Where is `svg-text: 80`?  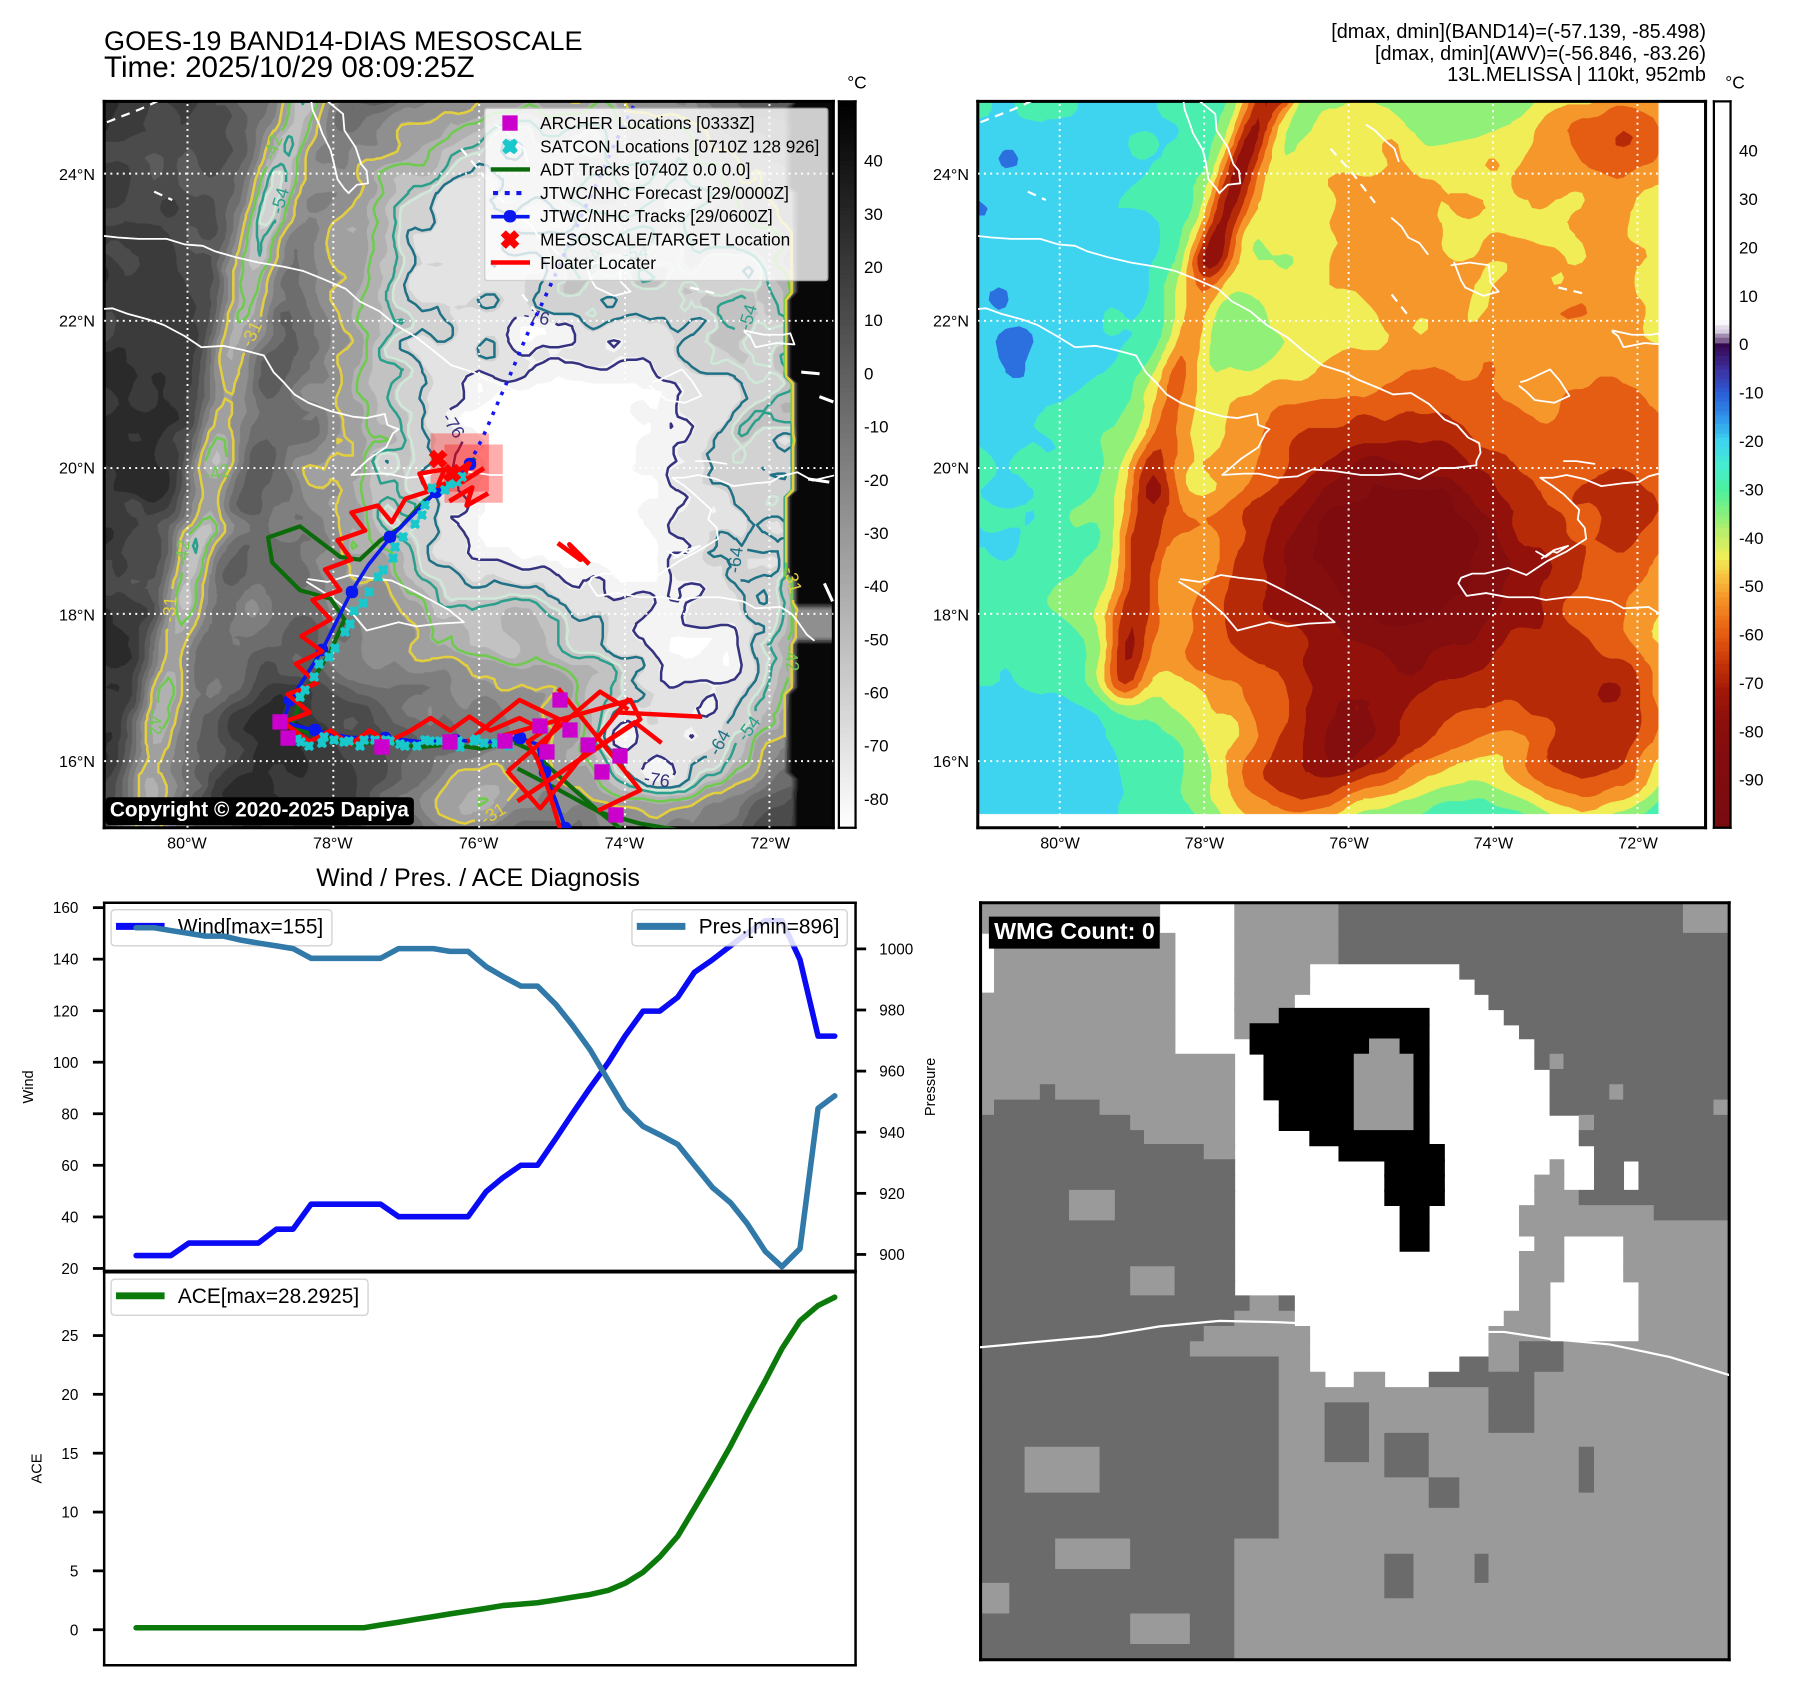 svg-text: 80 is located at coordinates (69, 1114).